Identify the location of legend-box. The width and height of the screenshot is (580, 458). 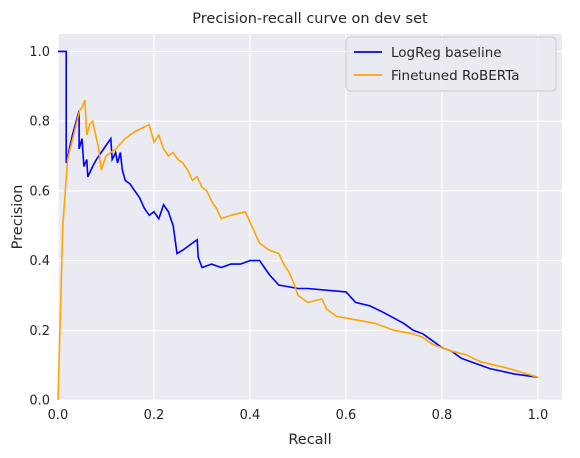
(451, 64).